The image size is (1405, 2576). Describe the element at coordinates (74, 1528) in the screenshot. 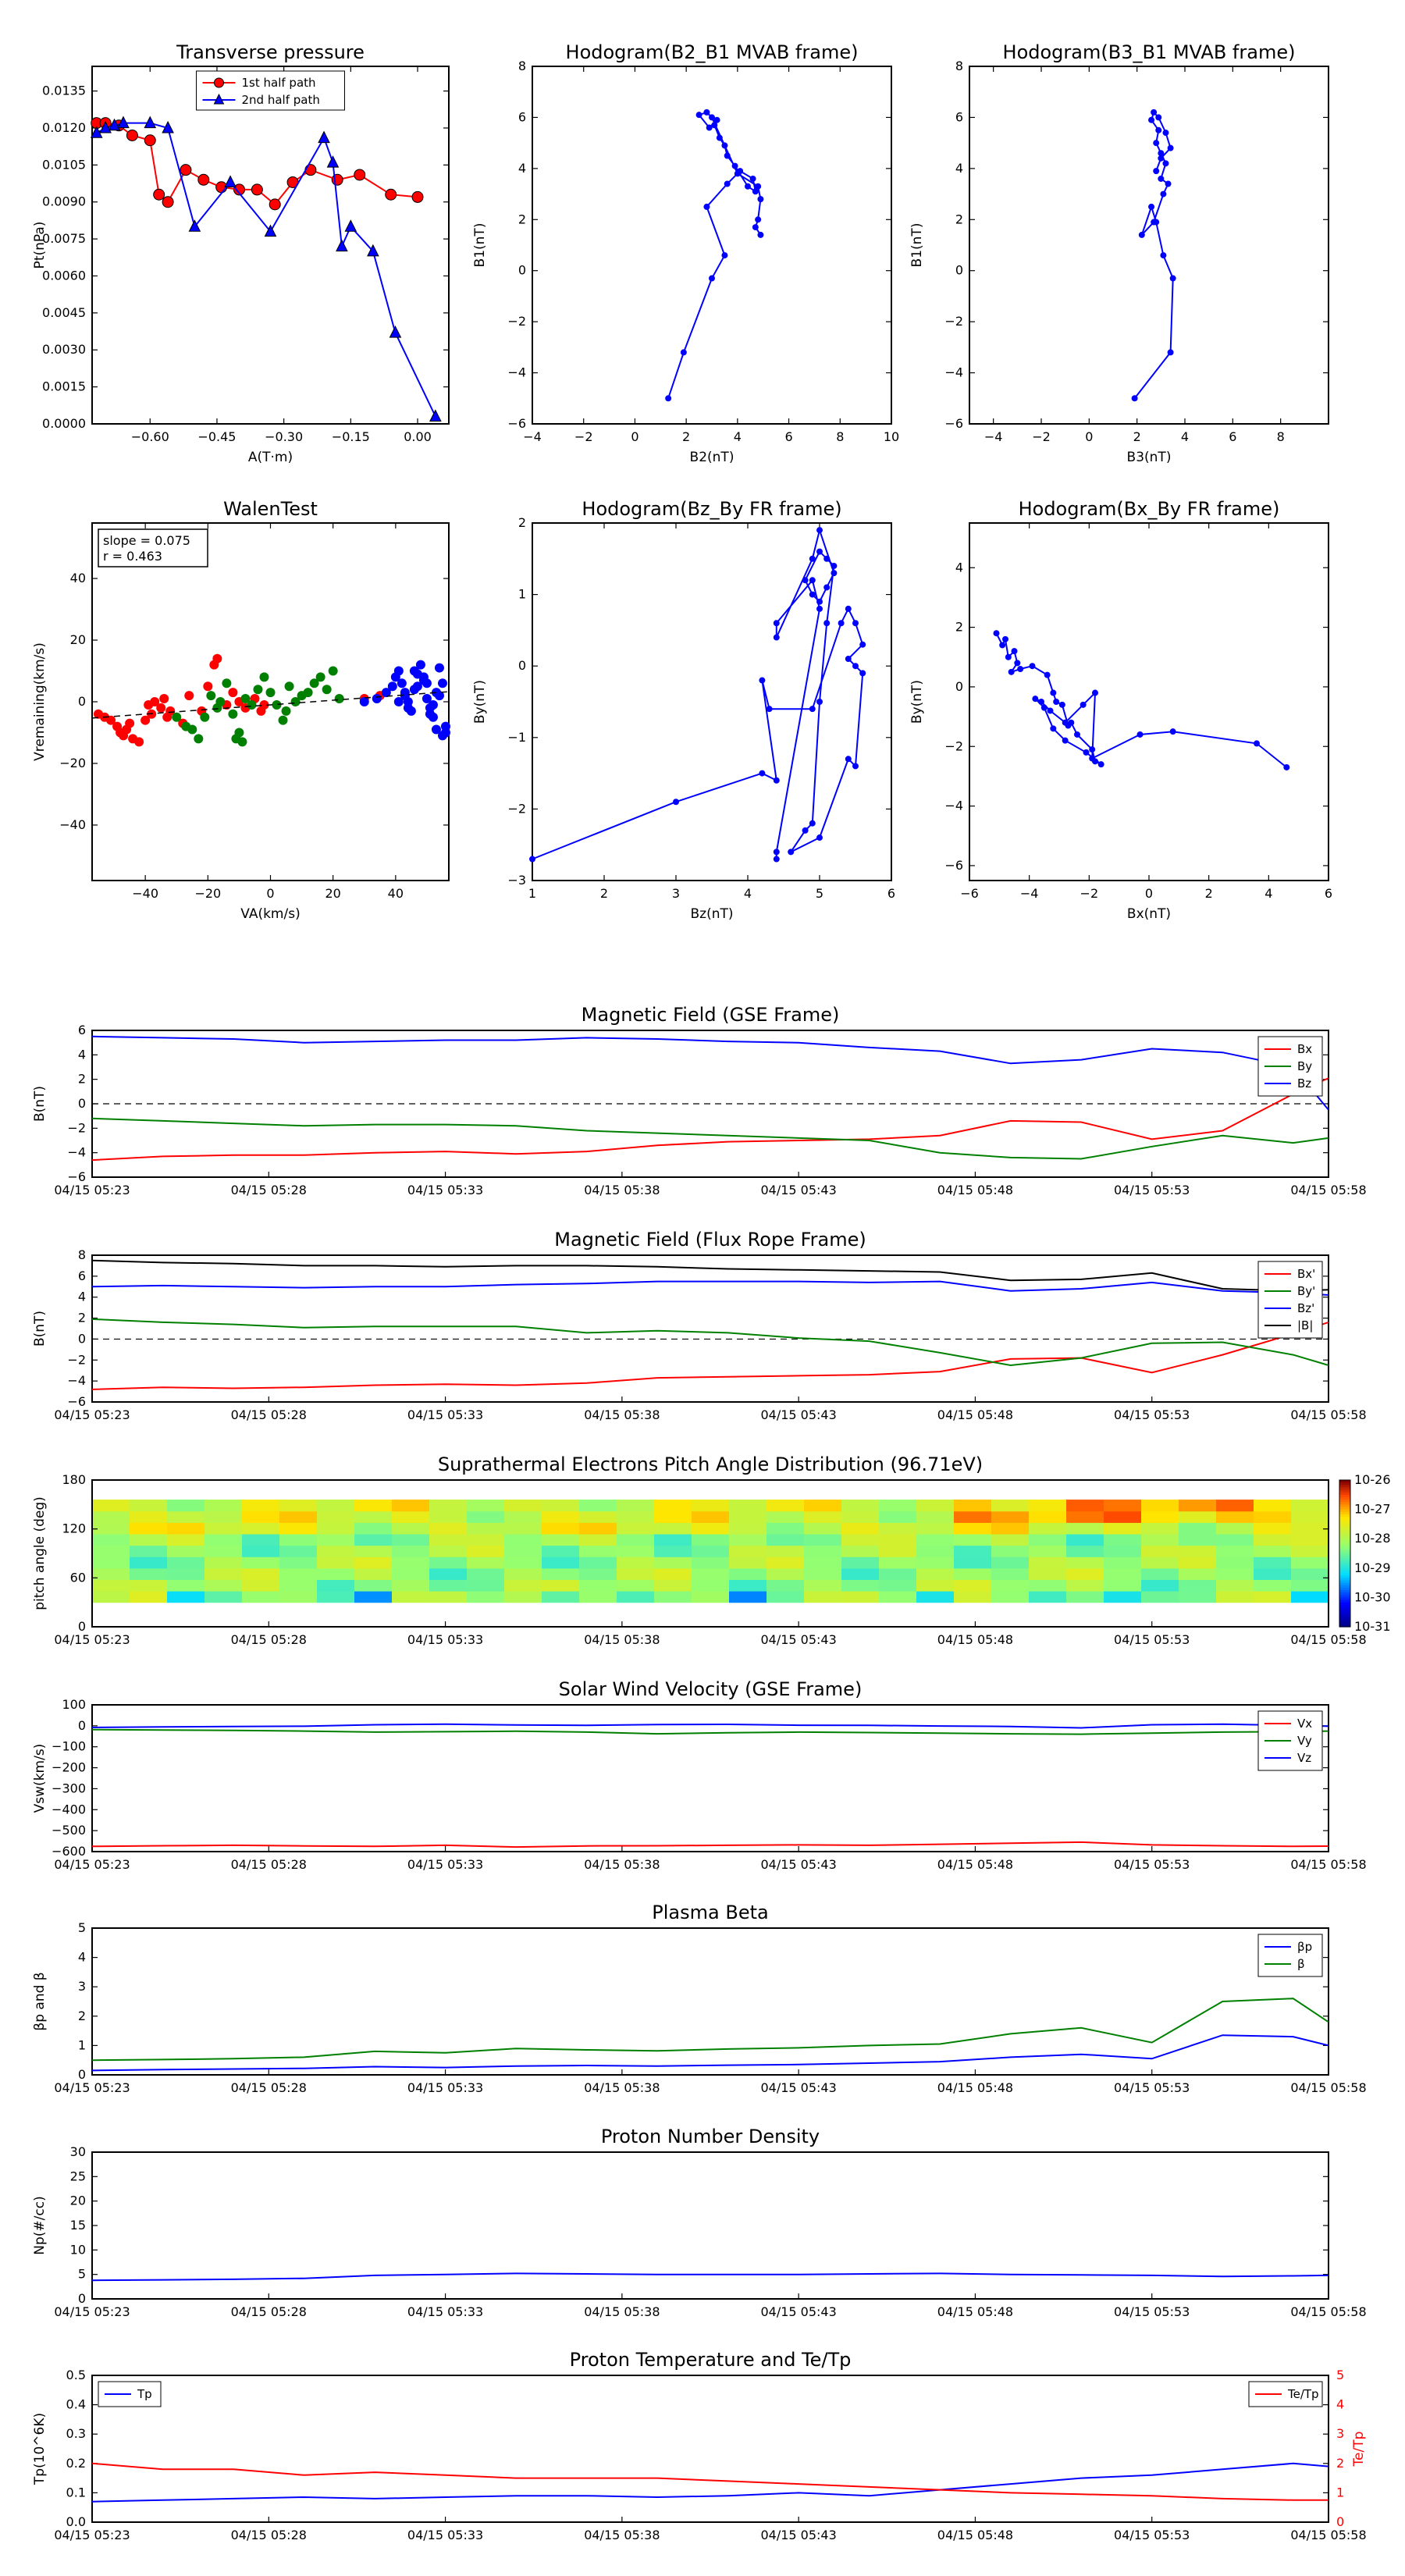

I see `pad-ytick-label: 120` at that location.